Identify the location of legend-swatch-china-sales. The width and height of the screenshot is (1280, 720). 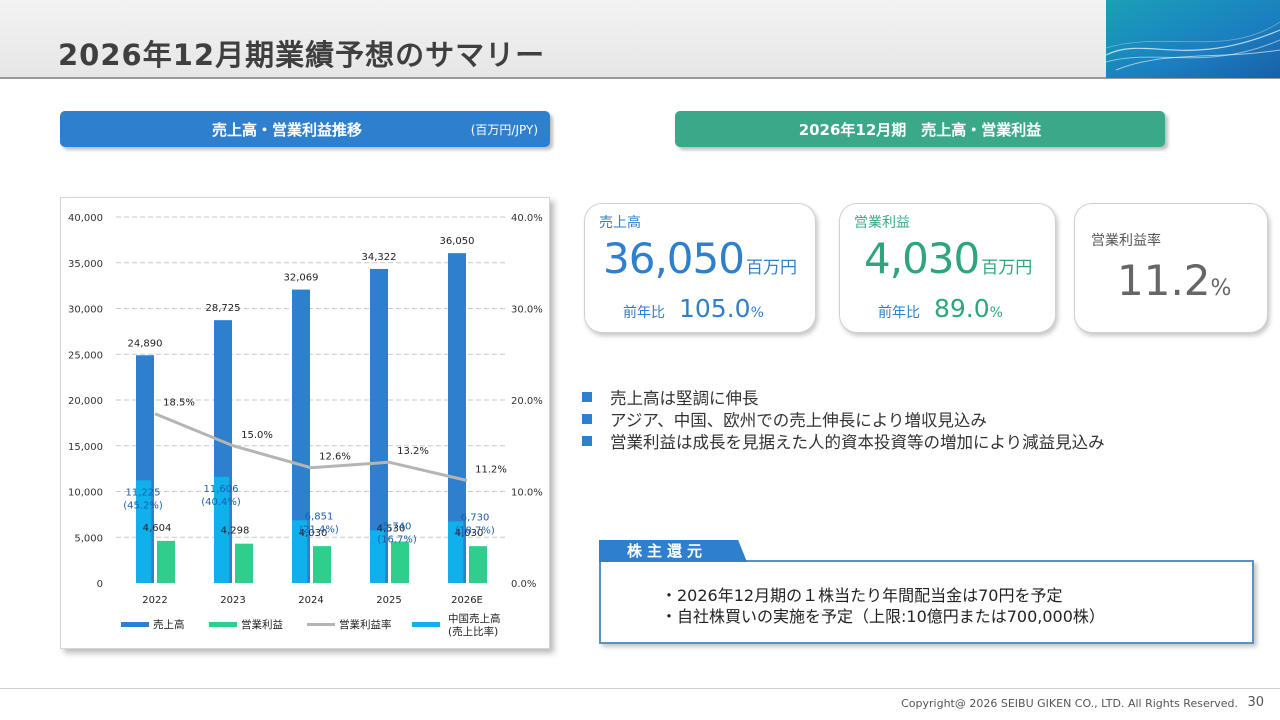
(426, 624).